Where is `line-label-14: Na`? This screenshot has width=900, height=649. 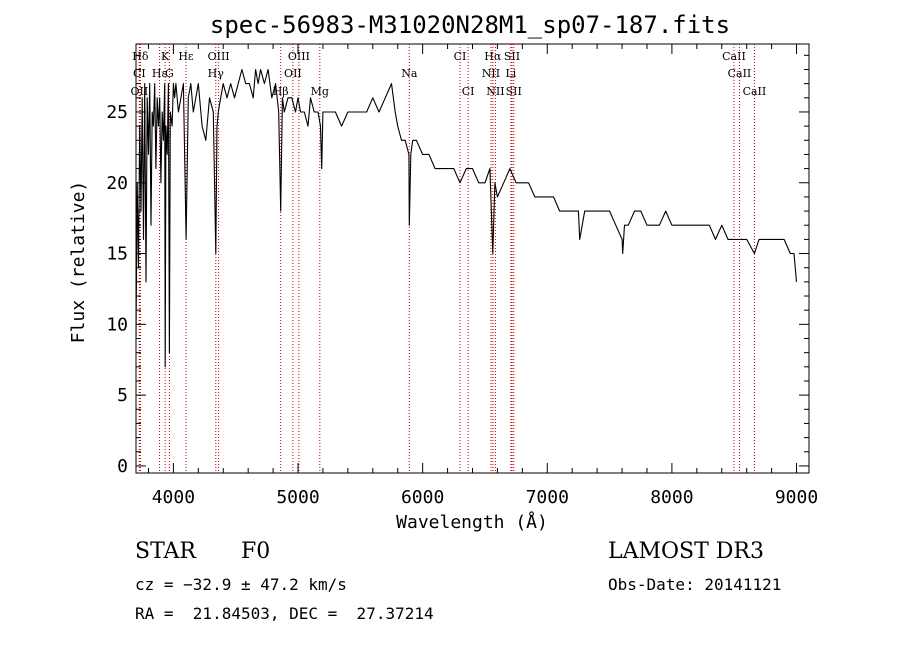 line-label-14: Na is located at coordinates (409, 73).